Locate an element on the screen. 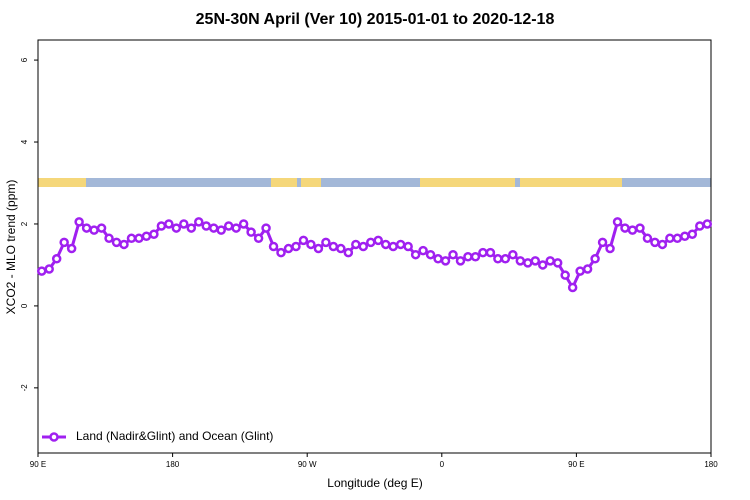 The height and width of the screenshot is (500, 750). y-tick-label: -2 is located at coordinates (24, 388).